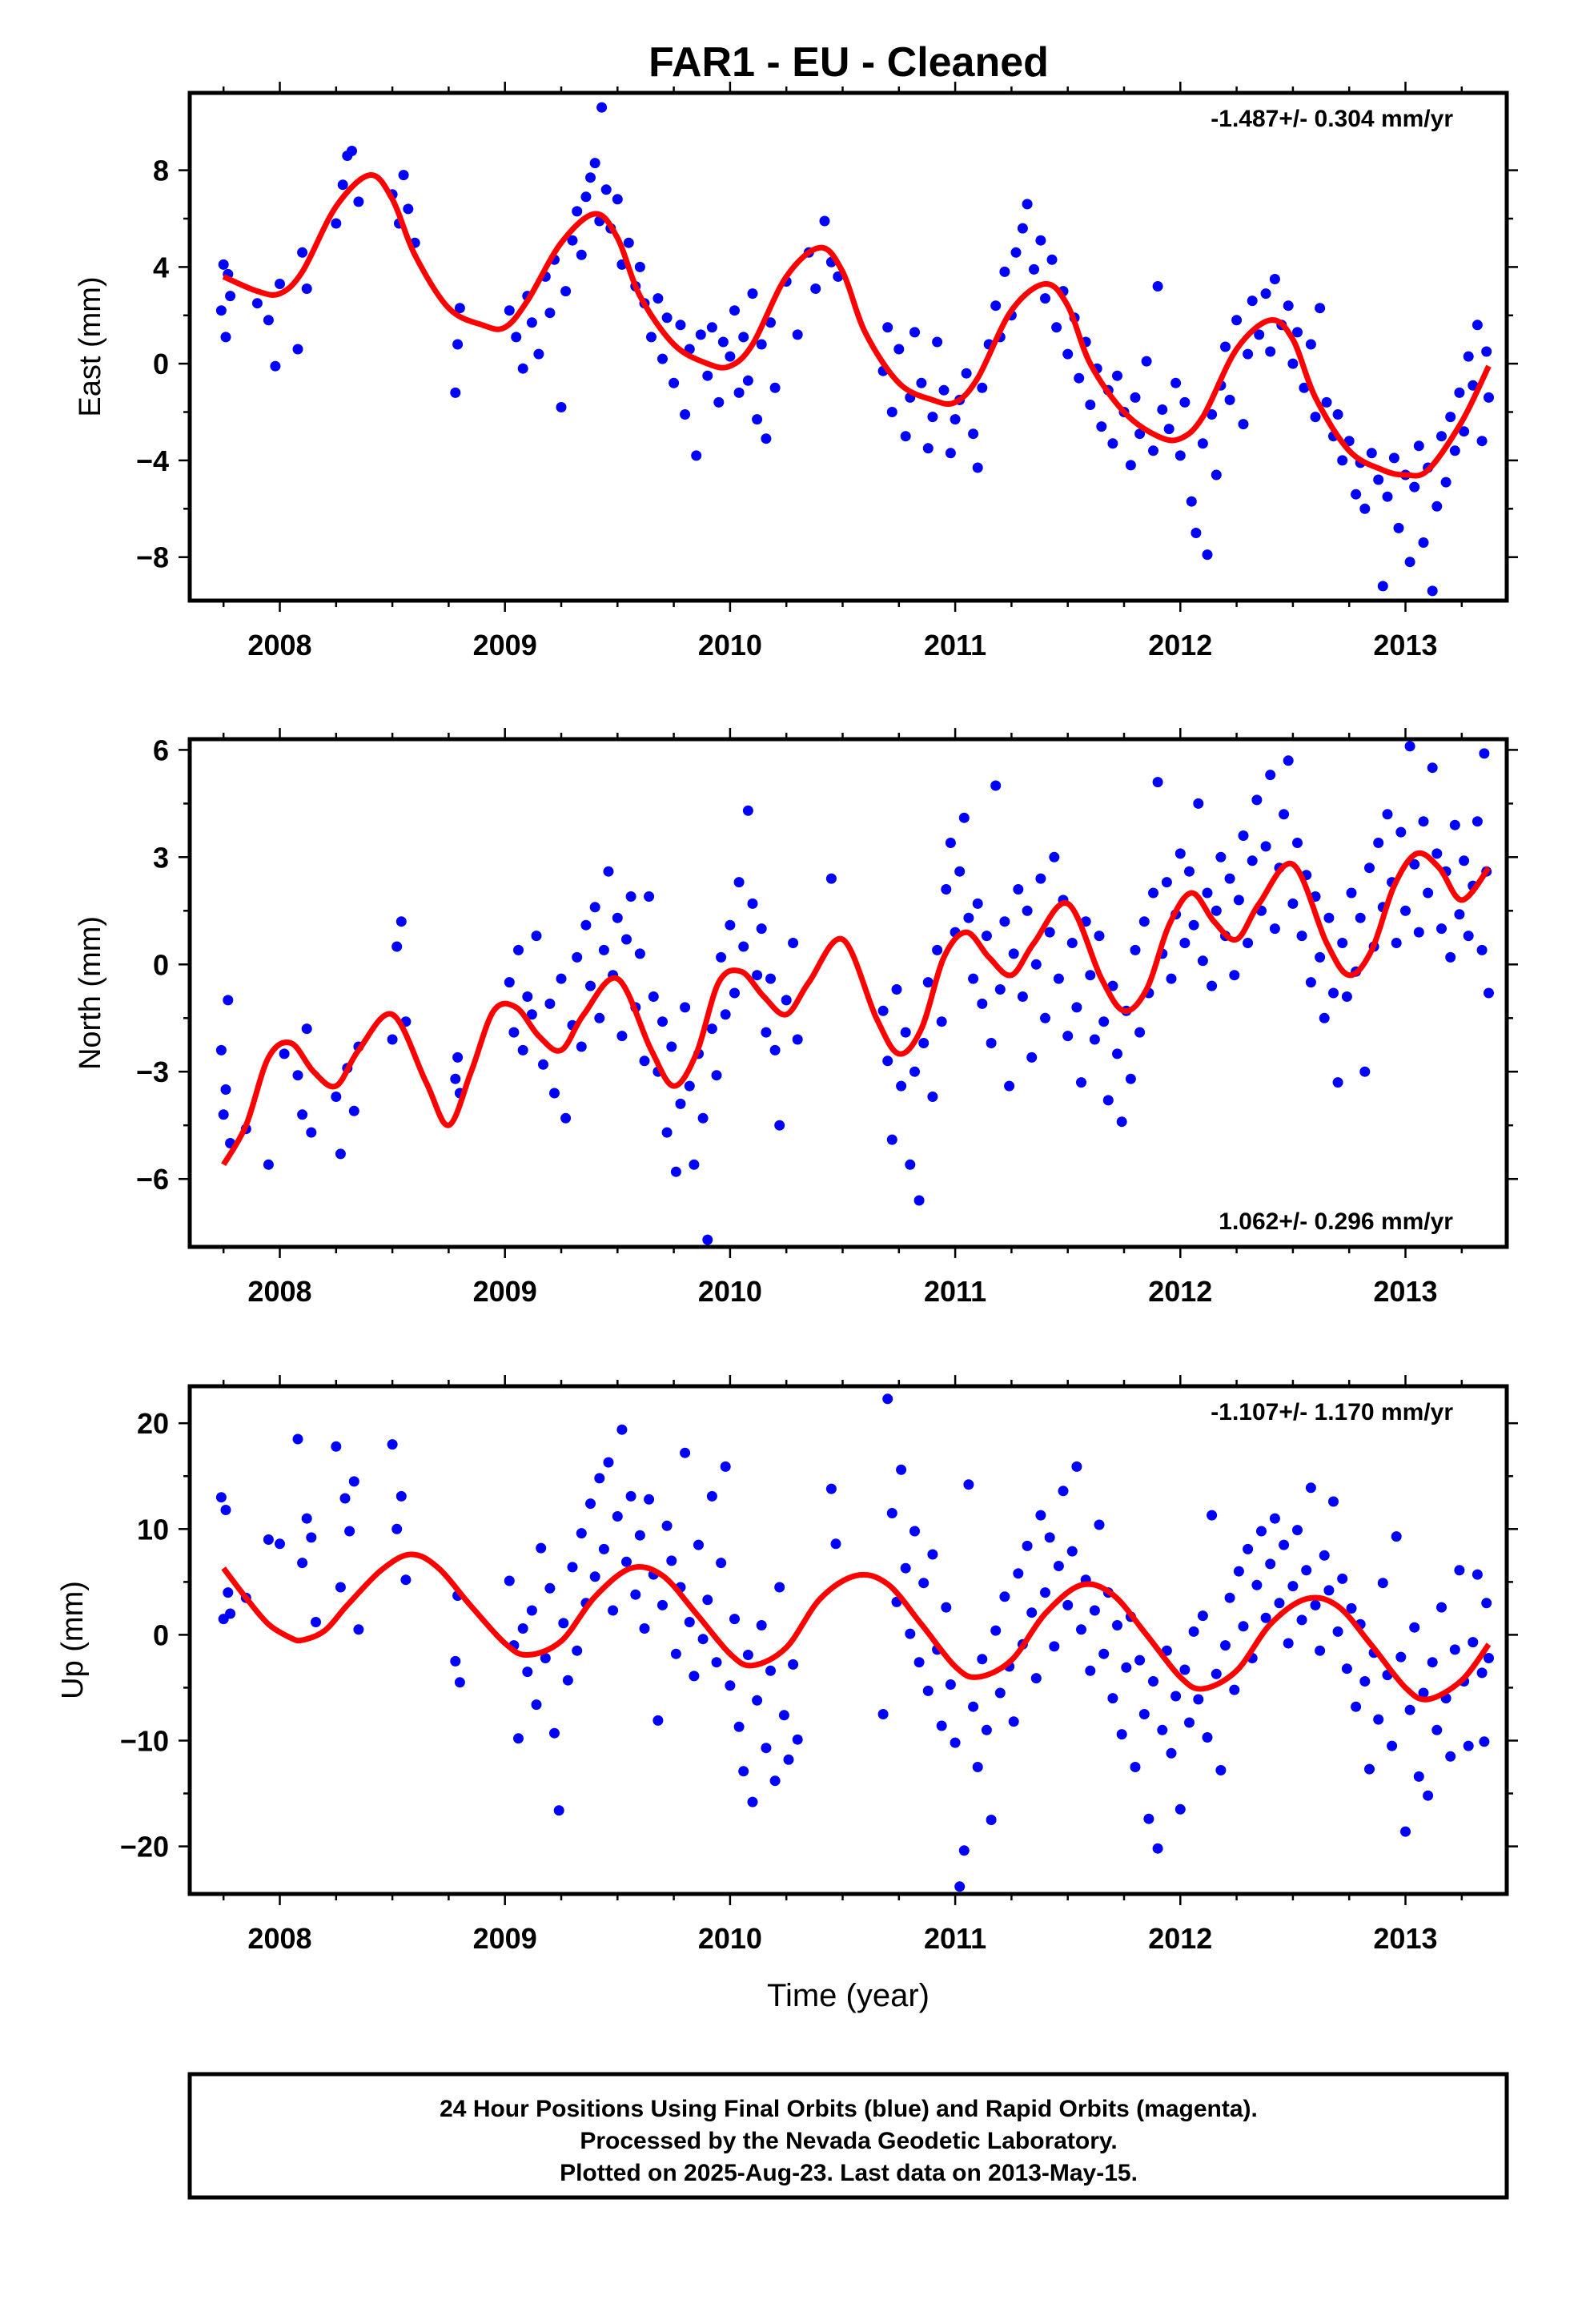  I want to click on y-tick-label: −3, so click(152, 1071).